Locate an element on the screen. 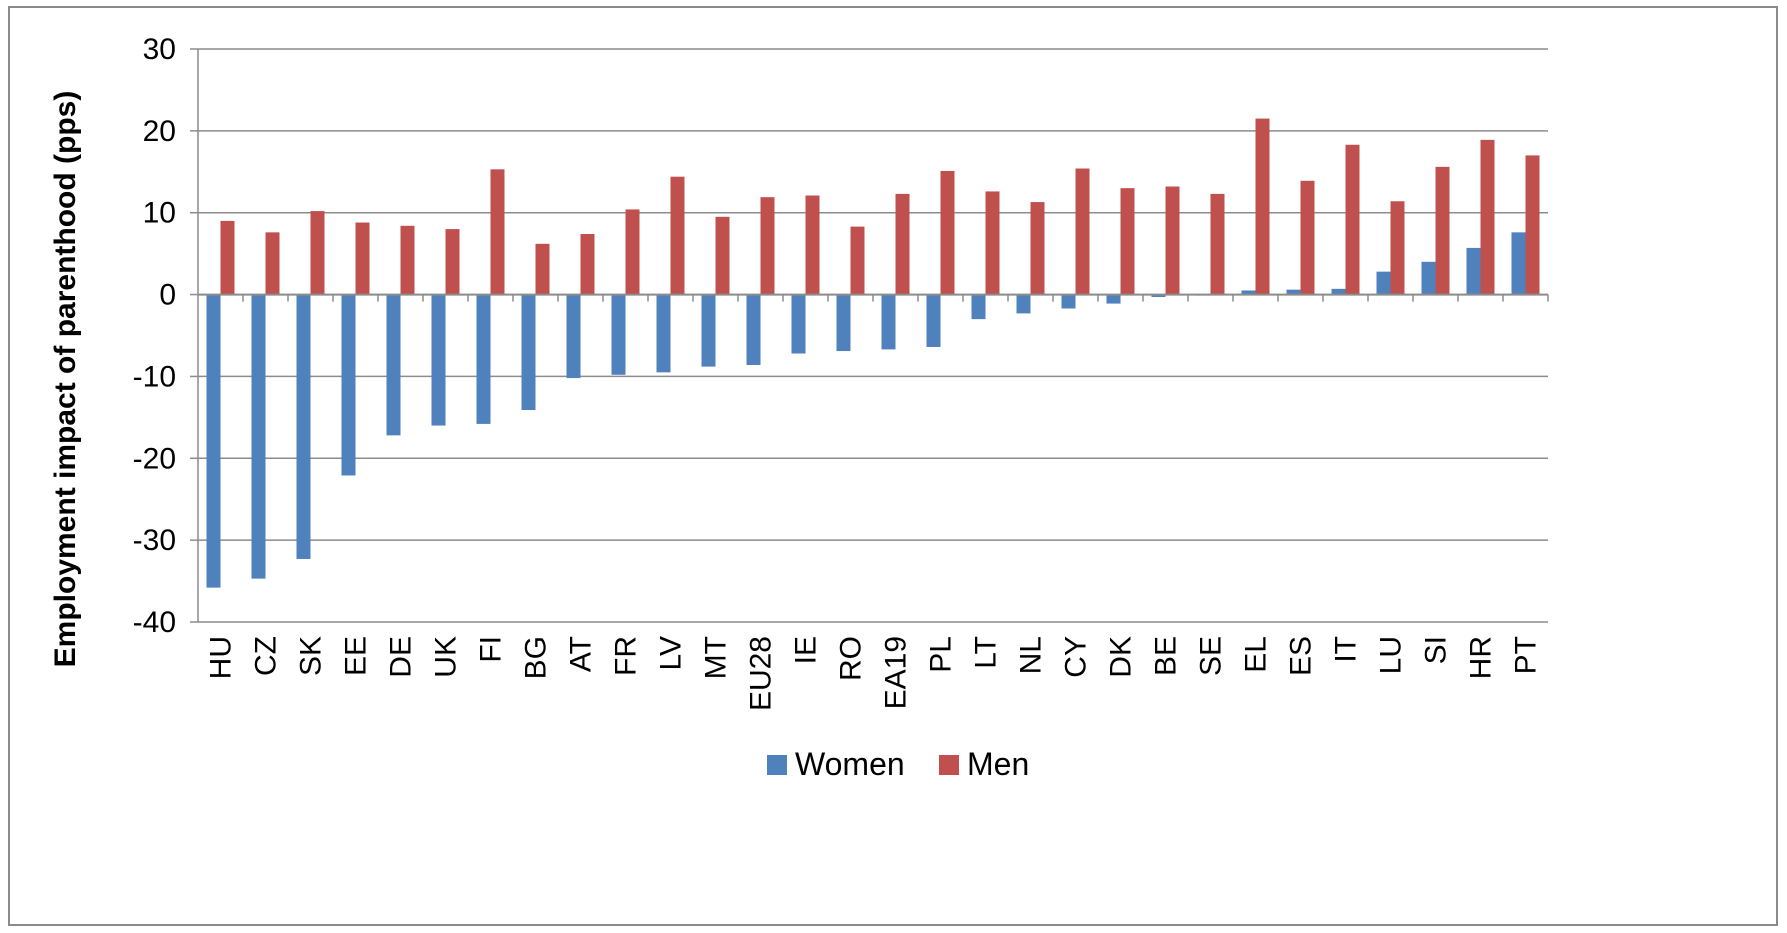 This screenshot has height=933, width=1787. bar-women-dk is located at coordinates (1113, 299).